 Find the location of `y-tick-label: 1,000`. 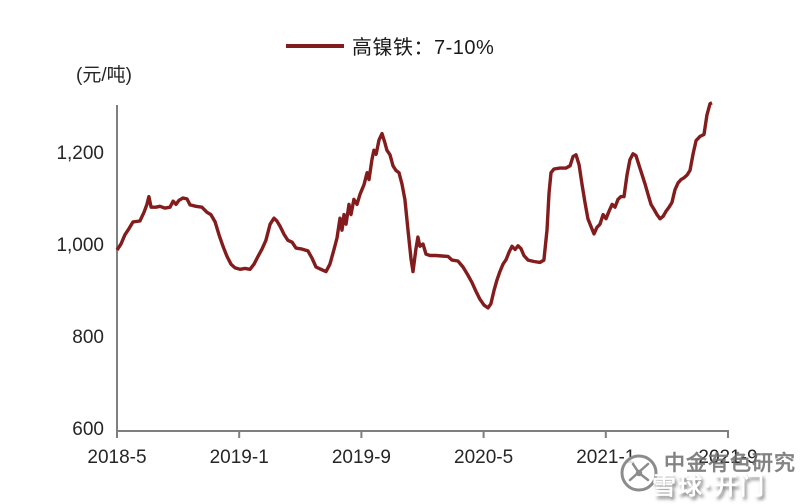

y-tick-label: 1,000 is located at coordinates (80, 245).